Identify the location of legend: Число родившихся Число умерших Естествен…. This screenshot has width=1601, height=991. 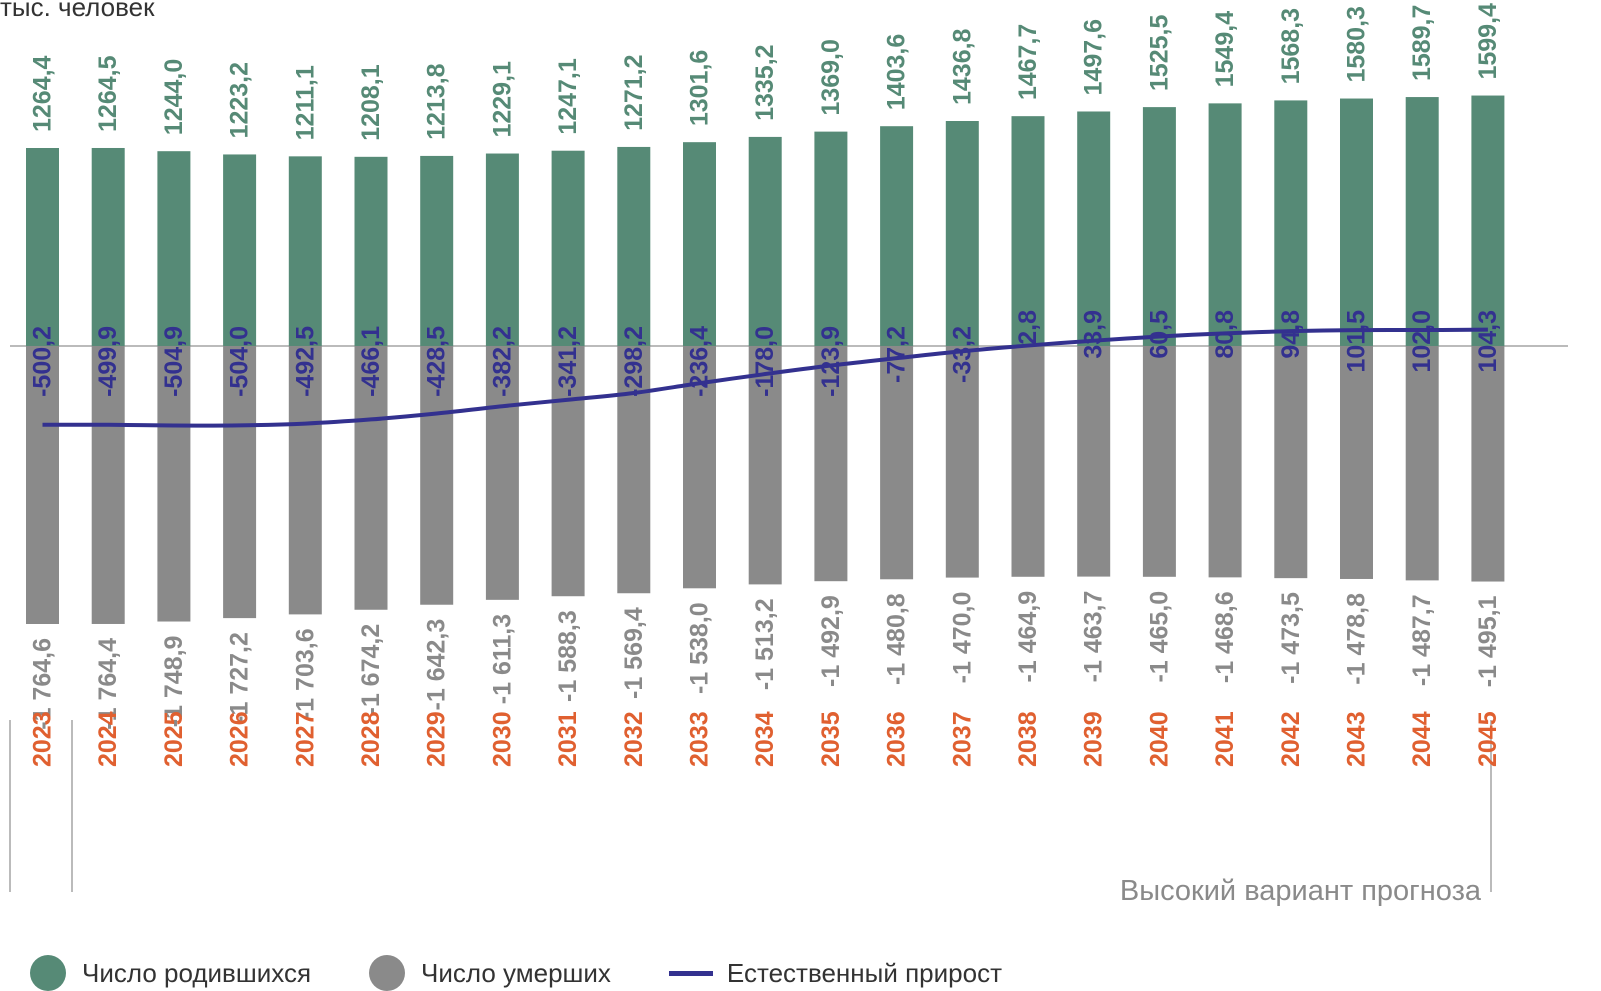
(545, 973).